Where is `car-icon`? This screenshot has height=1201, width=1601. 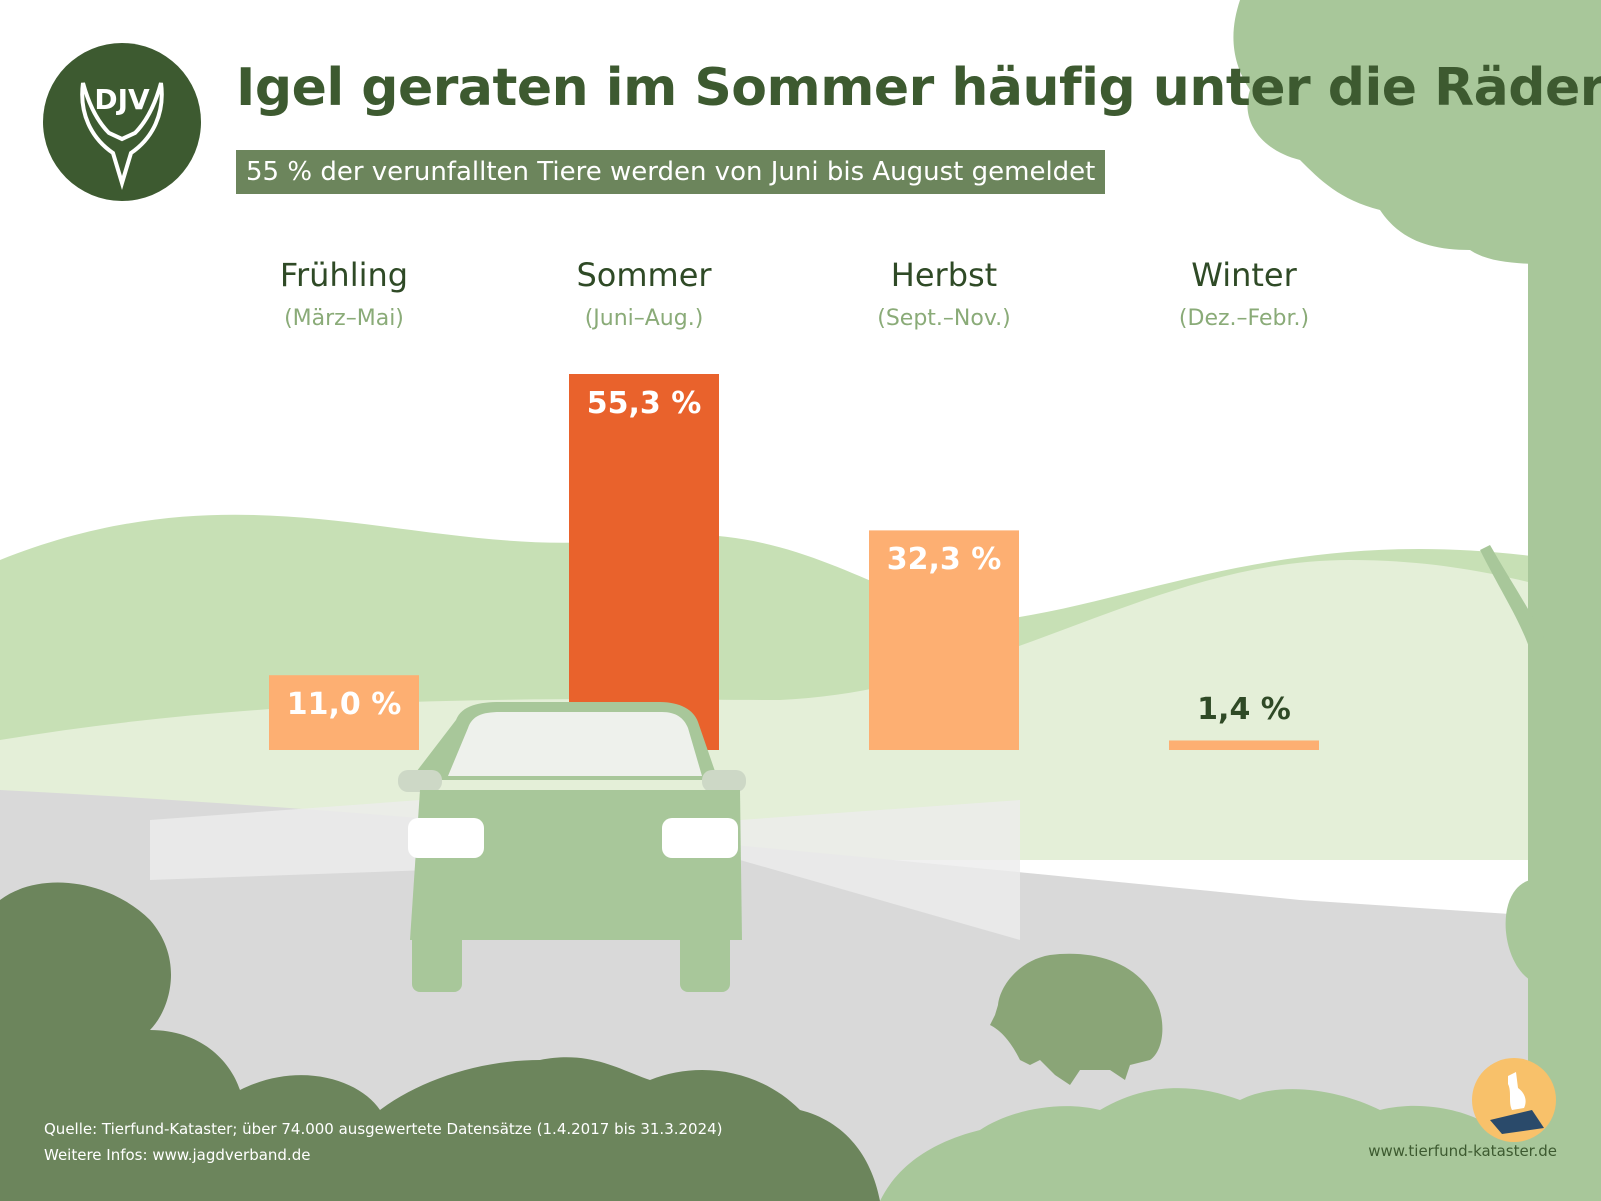
car-icon is located at coordinates (572, 847).